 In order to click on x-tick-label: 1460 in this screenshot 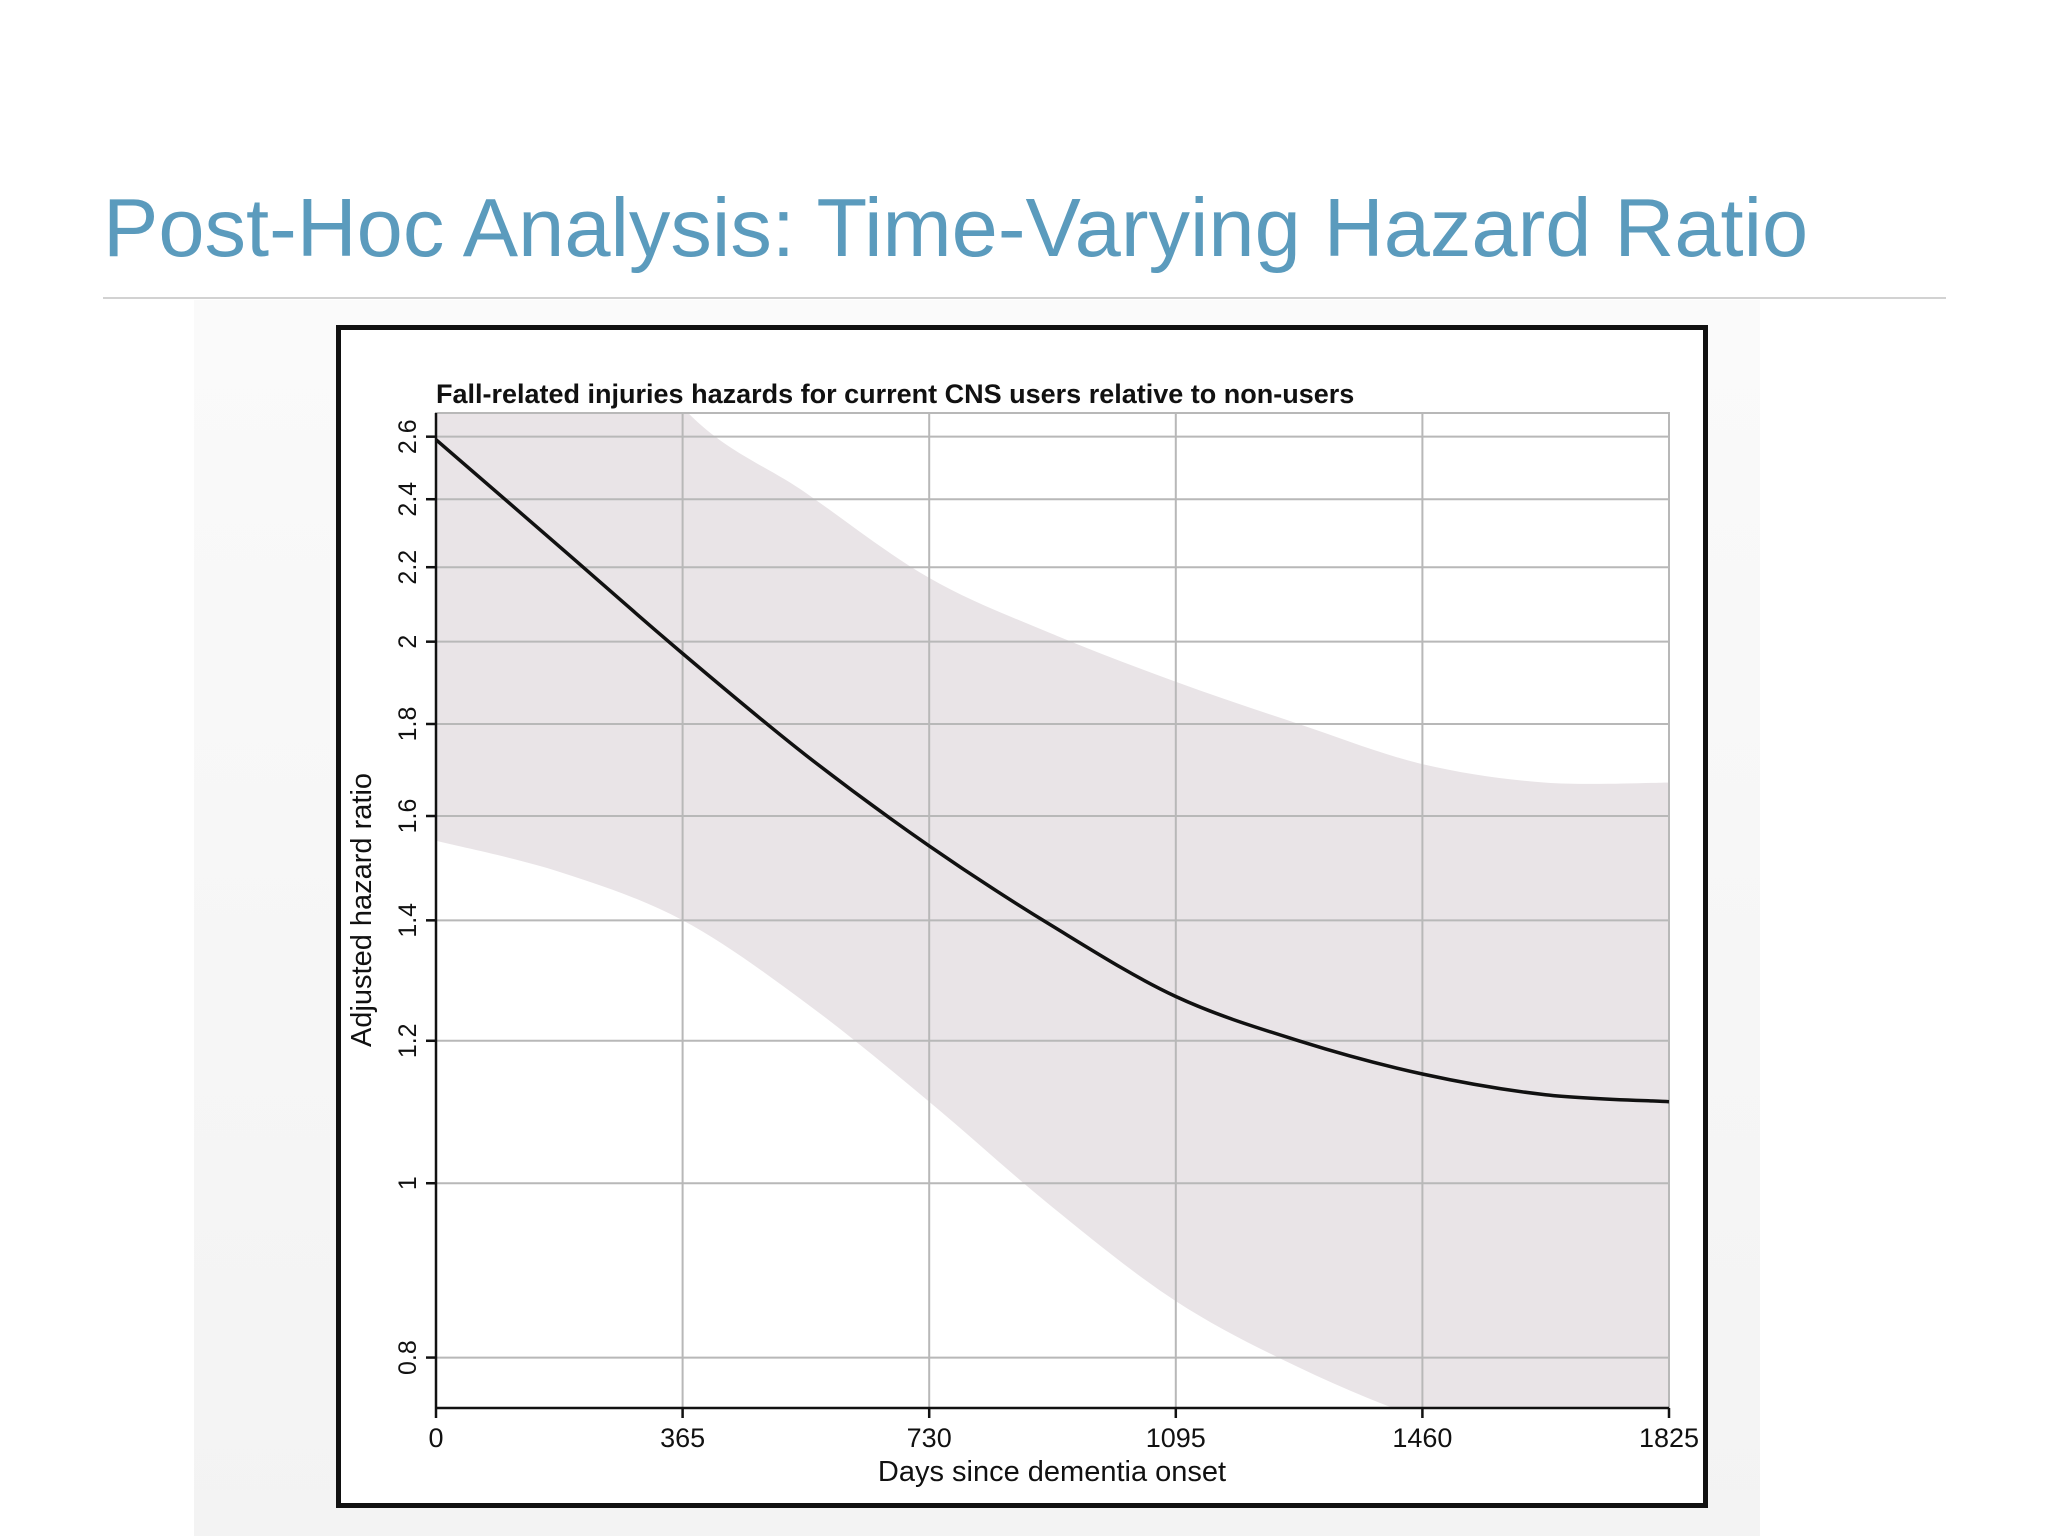, I will do `click(1422, 1438)`.